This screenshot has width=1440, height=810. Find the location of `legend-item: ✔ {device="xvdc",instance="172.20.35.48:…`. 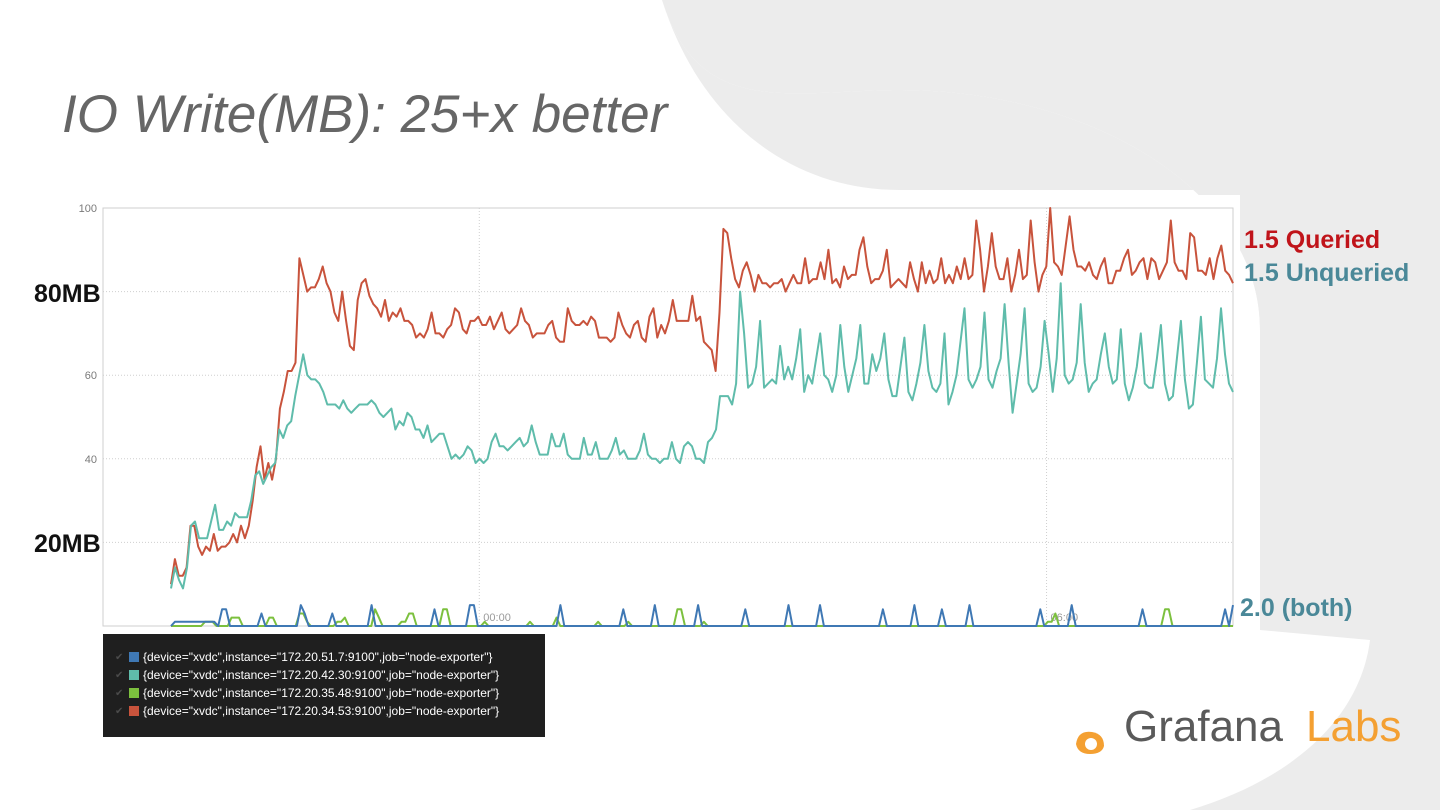

legend-item: ✔ {device="xvdc",instance="172.20.35.48:… is located at coordinates (330, 693).